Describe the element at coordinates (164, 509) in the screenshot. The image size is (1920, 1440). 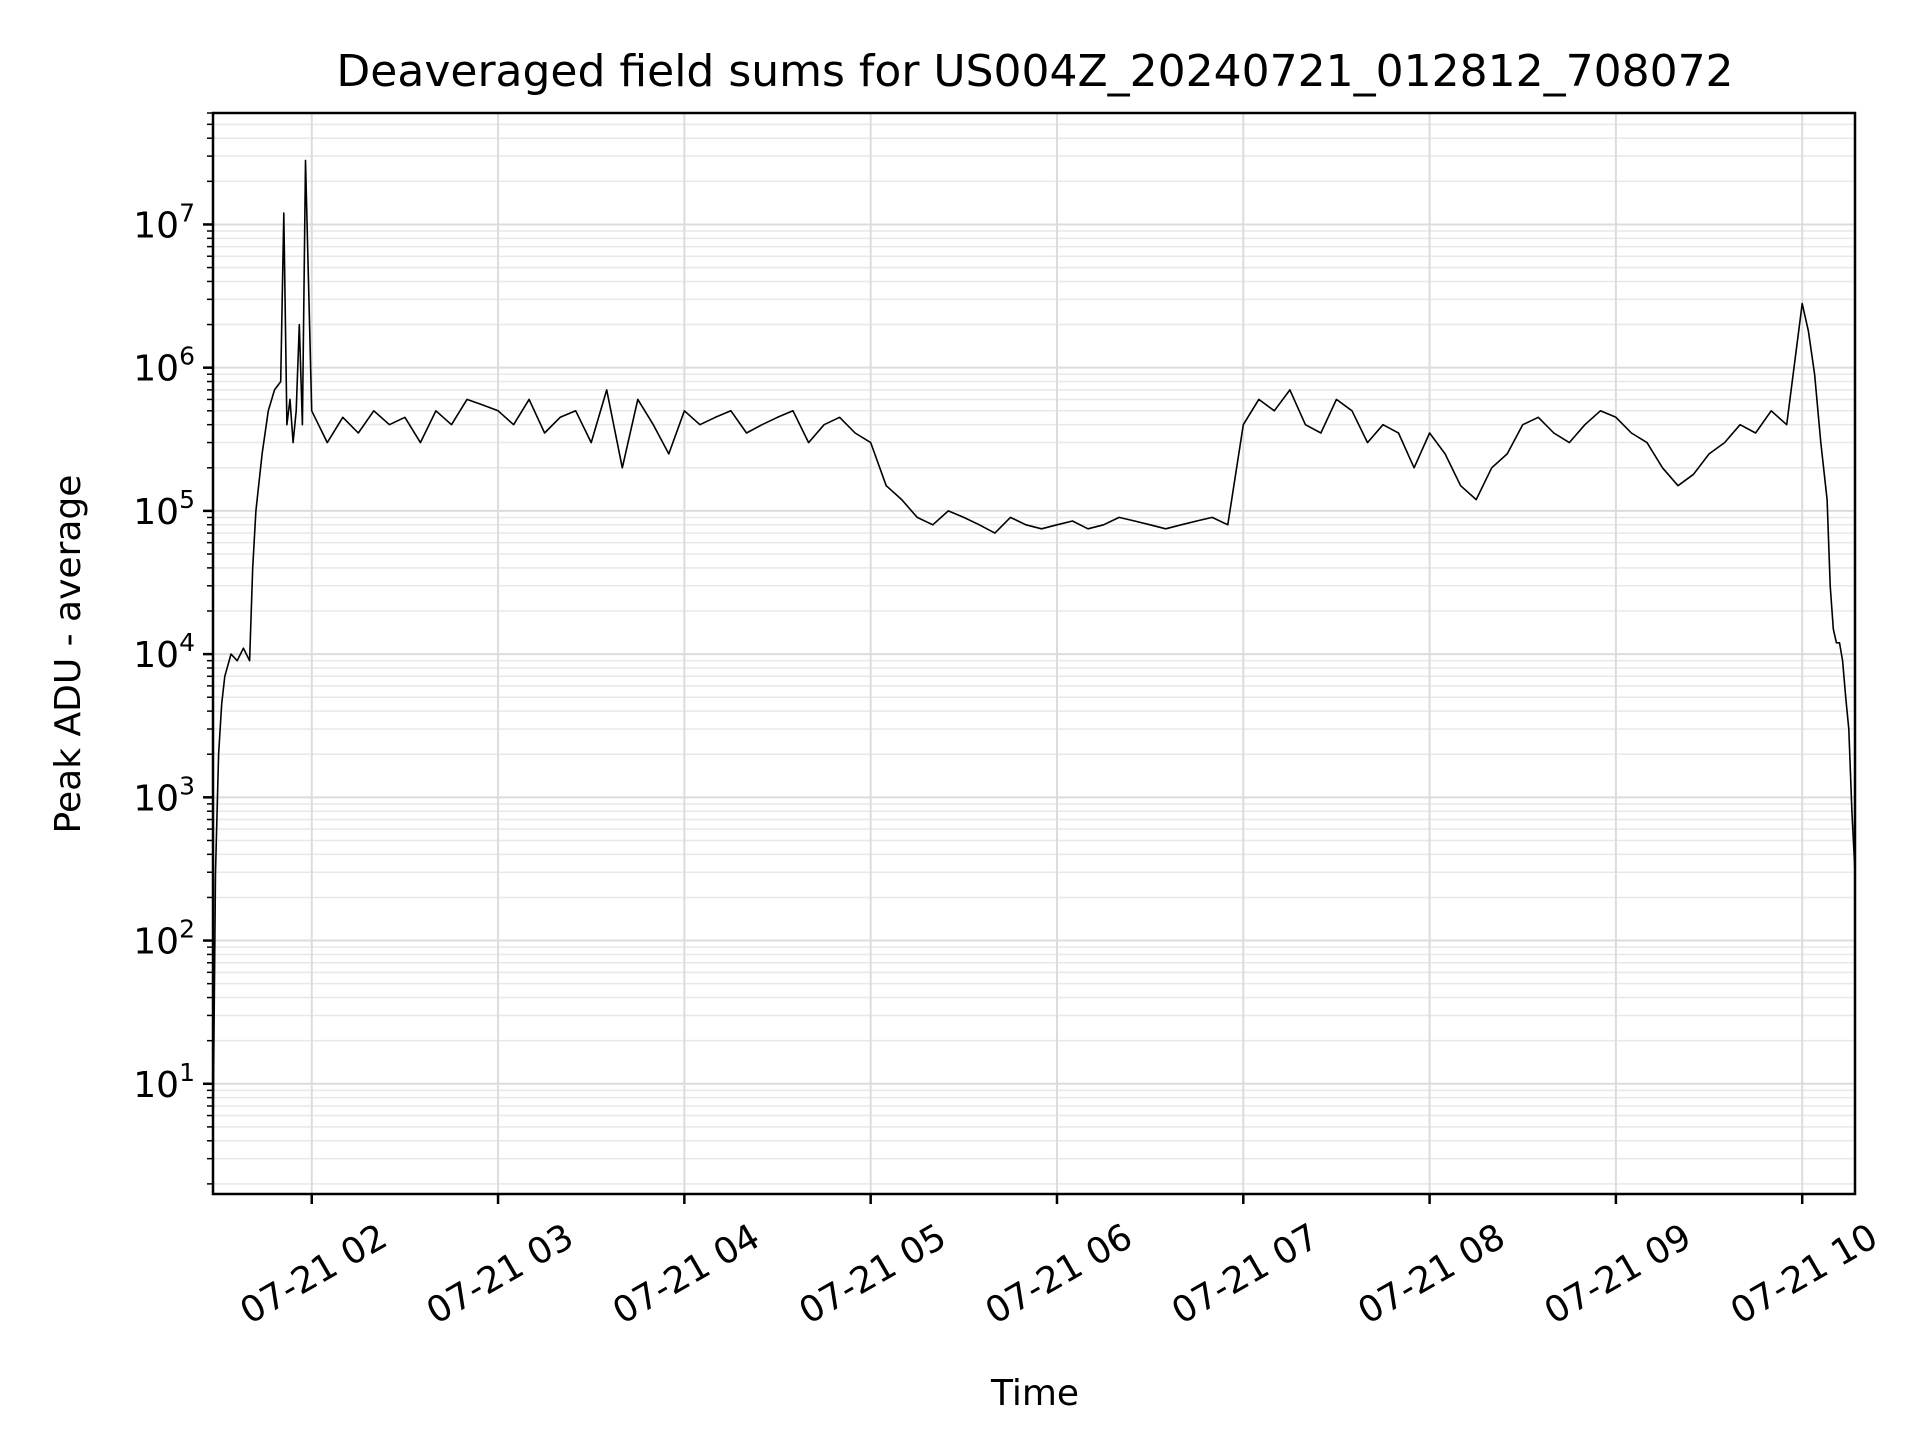
I see `y-tick-label: 10⁵` at that location.